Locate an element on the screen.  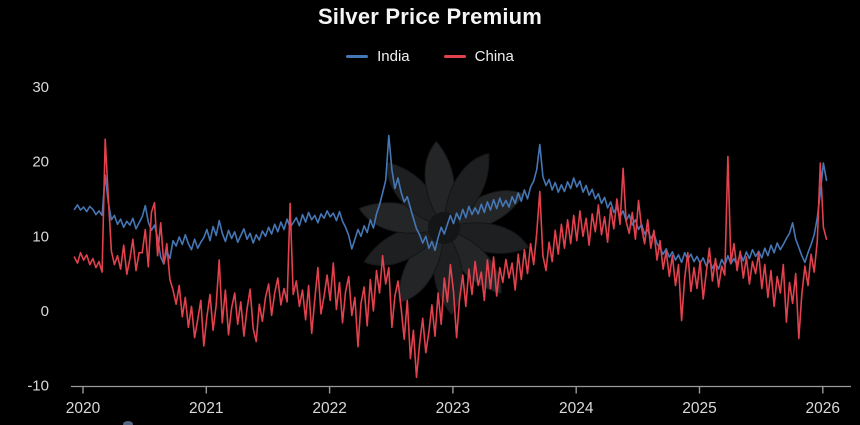
x-tick-label-2025: 2025 is located at coordinates (699, 408).